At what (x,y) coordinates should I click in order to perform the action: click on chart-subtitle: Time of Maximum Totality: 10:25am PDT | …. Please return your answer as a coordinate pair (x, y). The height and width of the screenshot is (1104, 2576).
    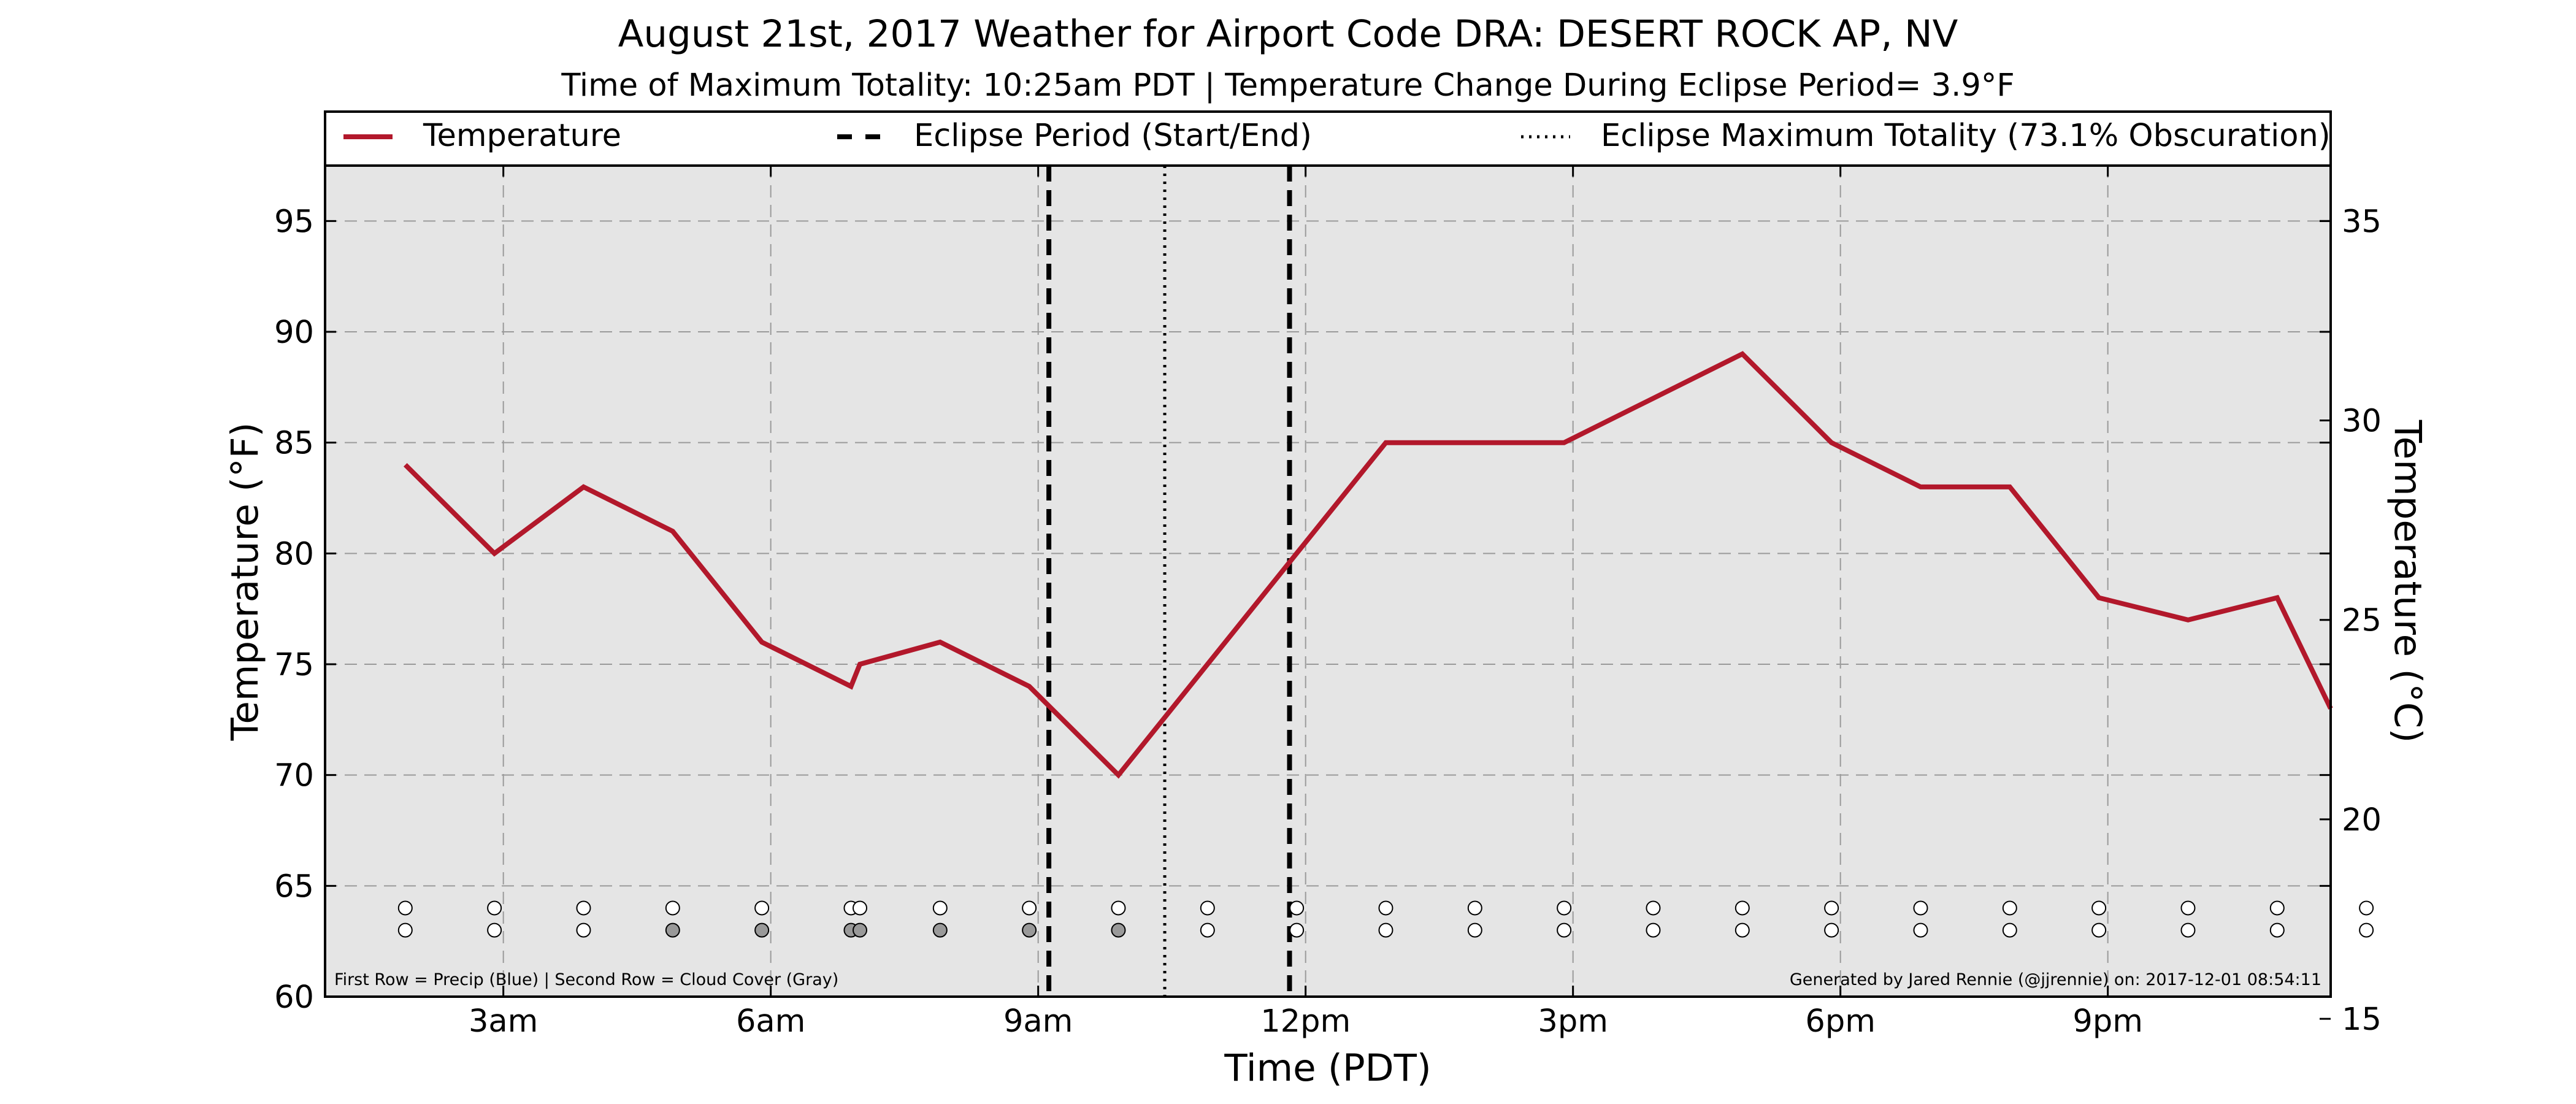
    Looking at the image, I should click on (1287, 85).